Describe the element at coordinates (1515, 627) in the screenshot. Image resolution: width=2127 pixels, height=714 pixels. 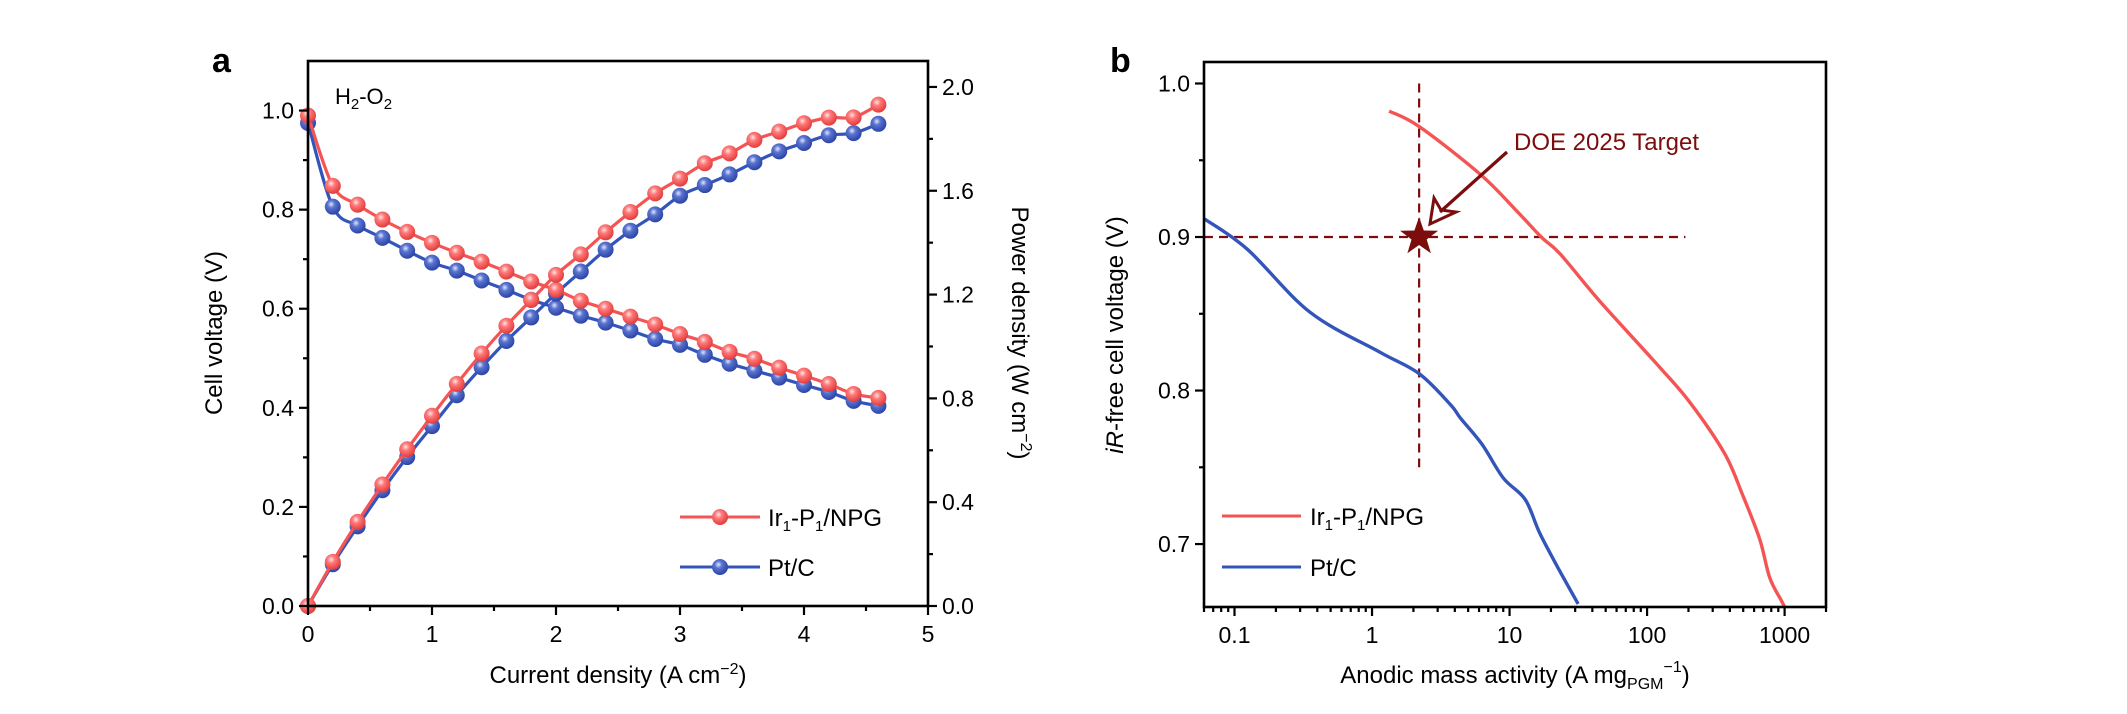
I see `panel-b-x-axis: 0.1 1 10 100 1000` at that location.